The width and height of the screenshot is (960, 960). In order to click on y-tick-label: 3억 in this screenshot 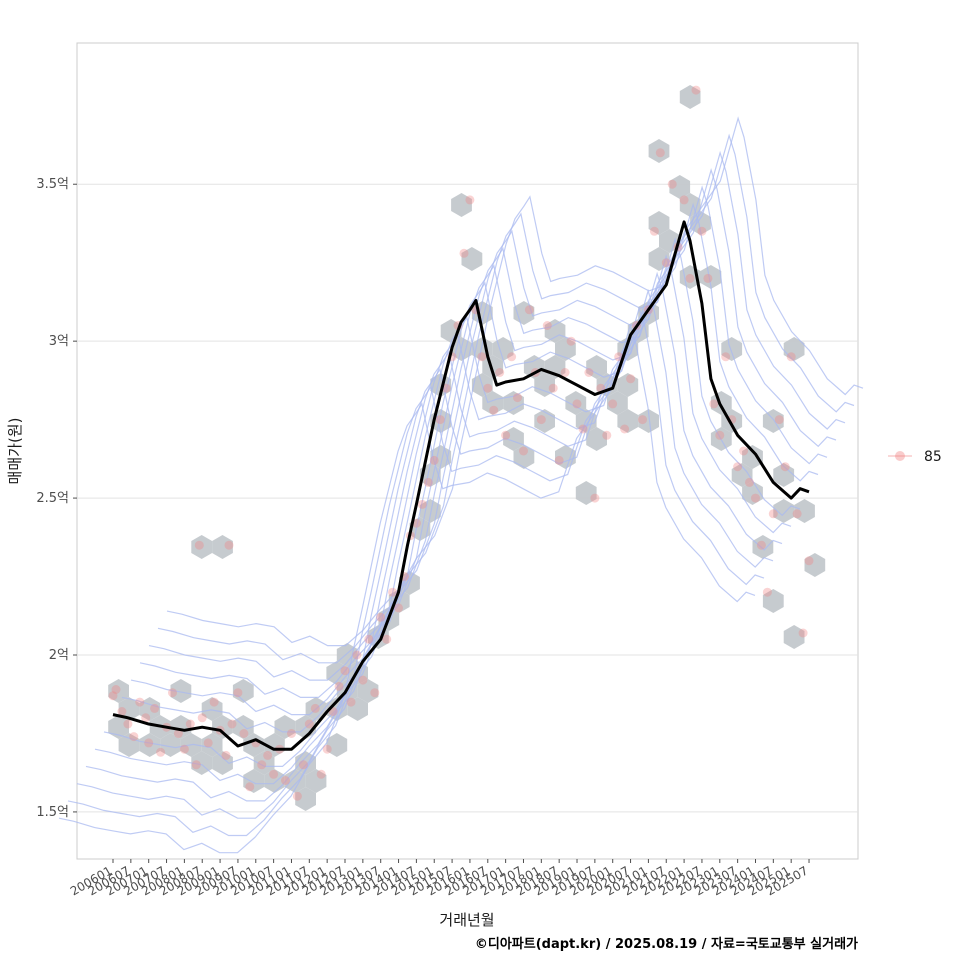, I will do `click(59, 341)`.